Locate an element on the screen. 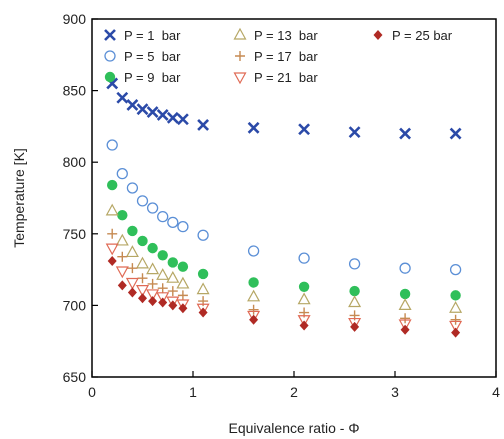  y-tick-label: 700 is located at coordinates (75, 305).